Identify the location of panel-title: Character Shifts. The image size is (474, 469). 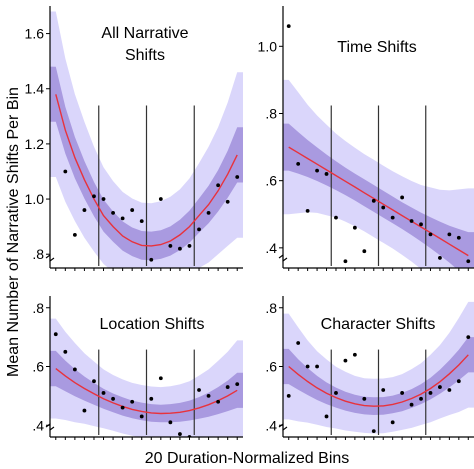
(378, 324).